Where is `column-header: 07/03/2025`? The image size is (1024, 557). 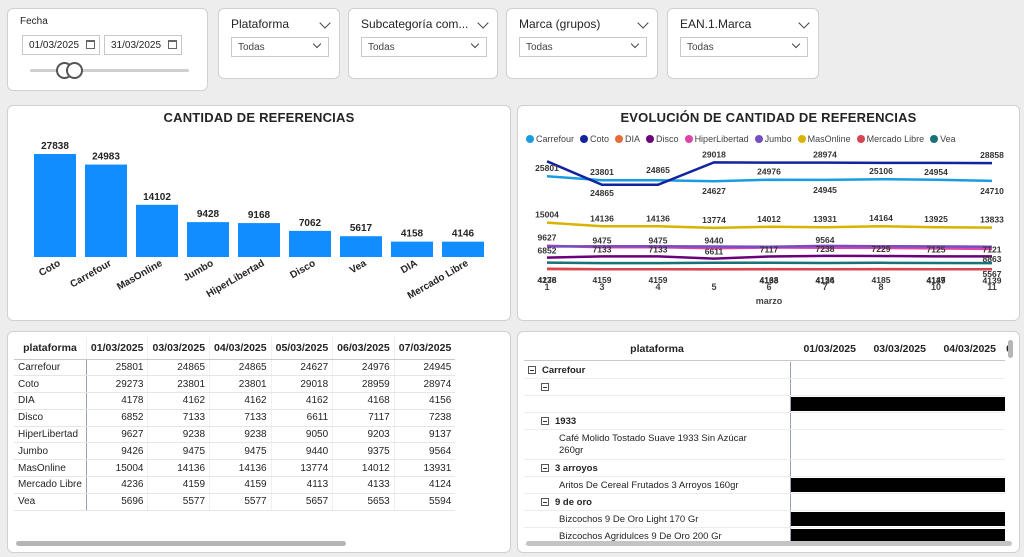 column-header: 07/03/2025 is located at coordinates (424, 348).